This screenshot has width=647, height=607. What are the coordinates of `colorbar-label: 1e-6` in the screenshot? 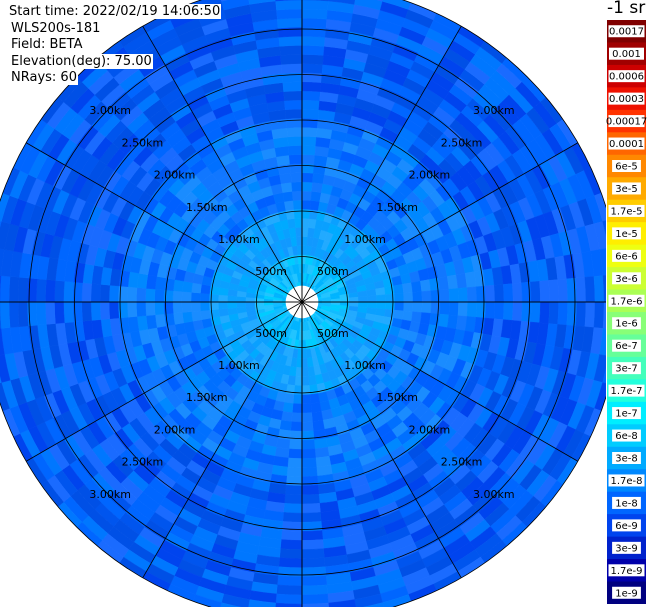 It's located at (626, 324).